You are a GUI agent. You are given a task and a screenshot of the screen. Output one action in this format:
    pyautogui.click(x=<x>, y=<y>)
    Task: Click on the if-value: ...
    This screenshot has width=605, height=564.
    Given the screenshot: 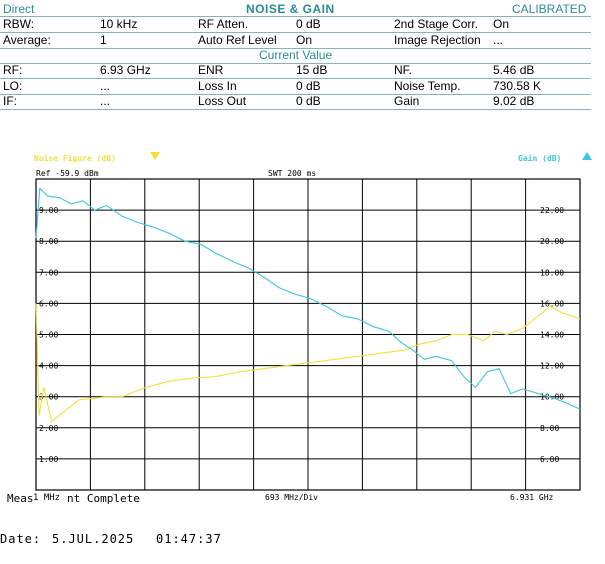 What is the action you would take?
    pyautogui.click(x=105, y=101)
    